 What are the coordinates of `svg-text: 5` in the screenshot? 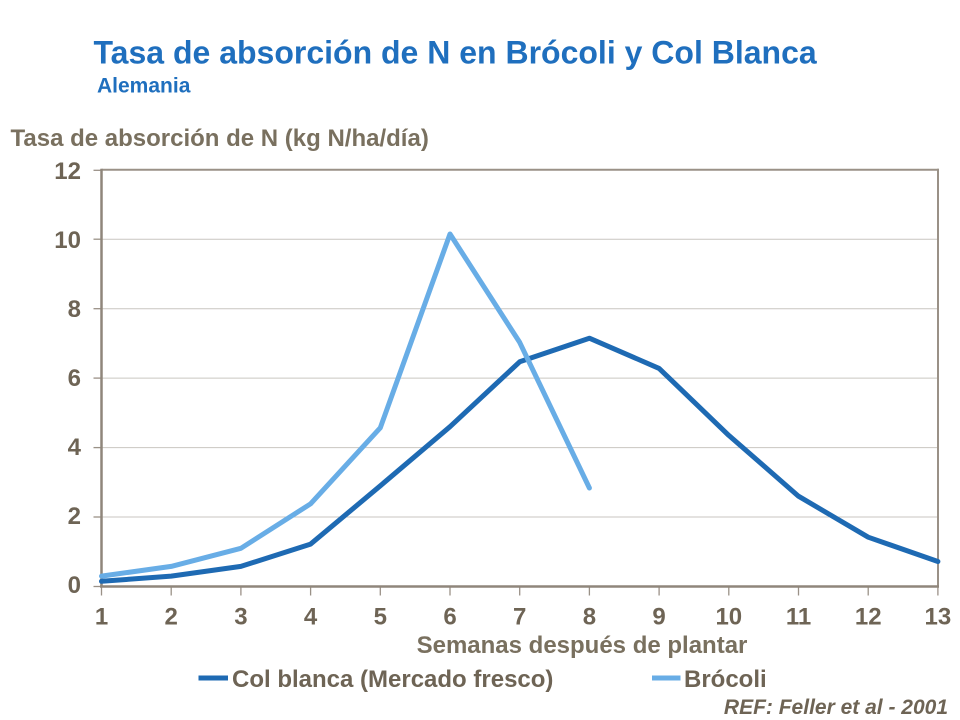 It's located at (380, 617).